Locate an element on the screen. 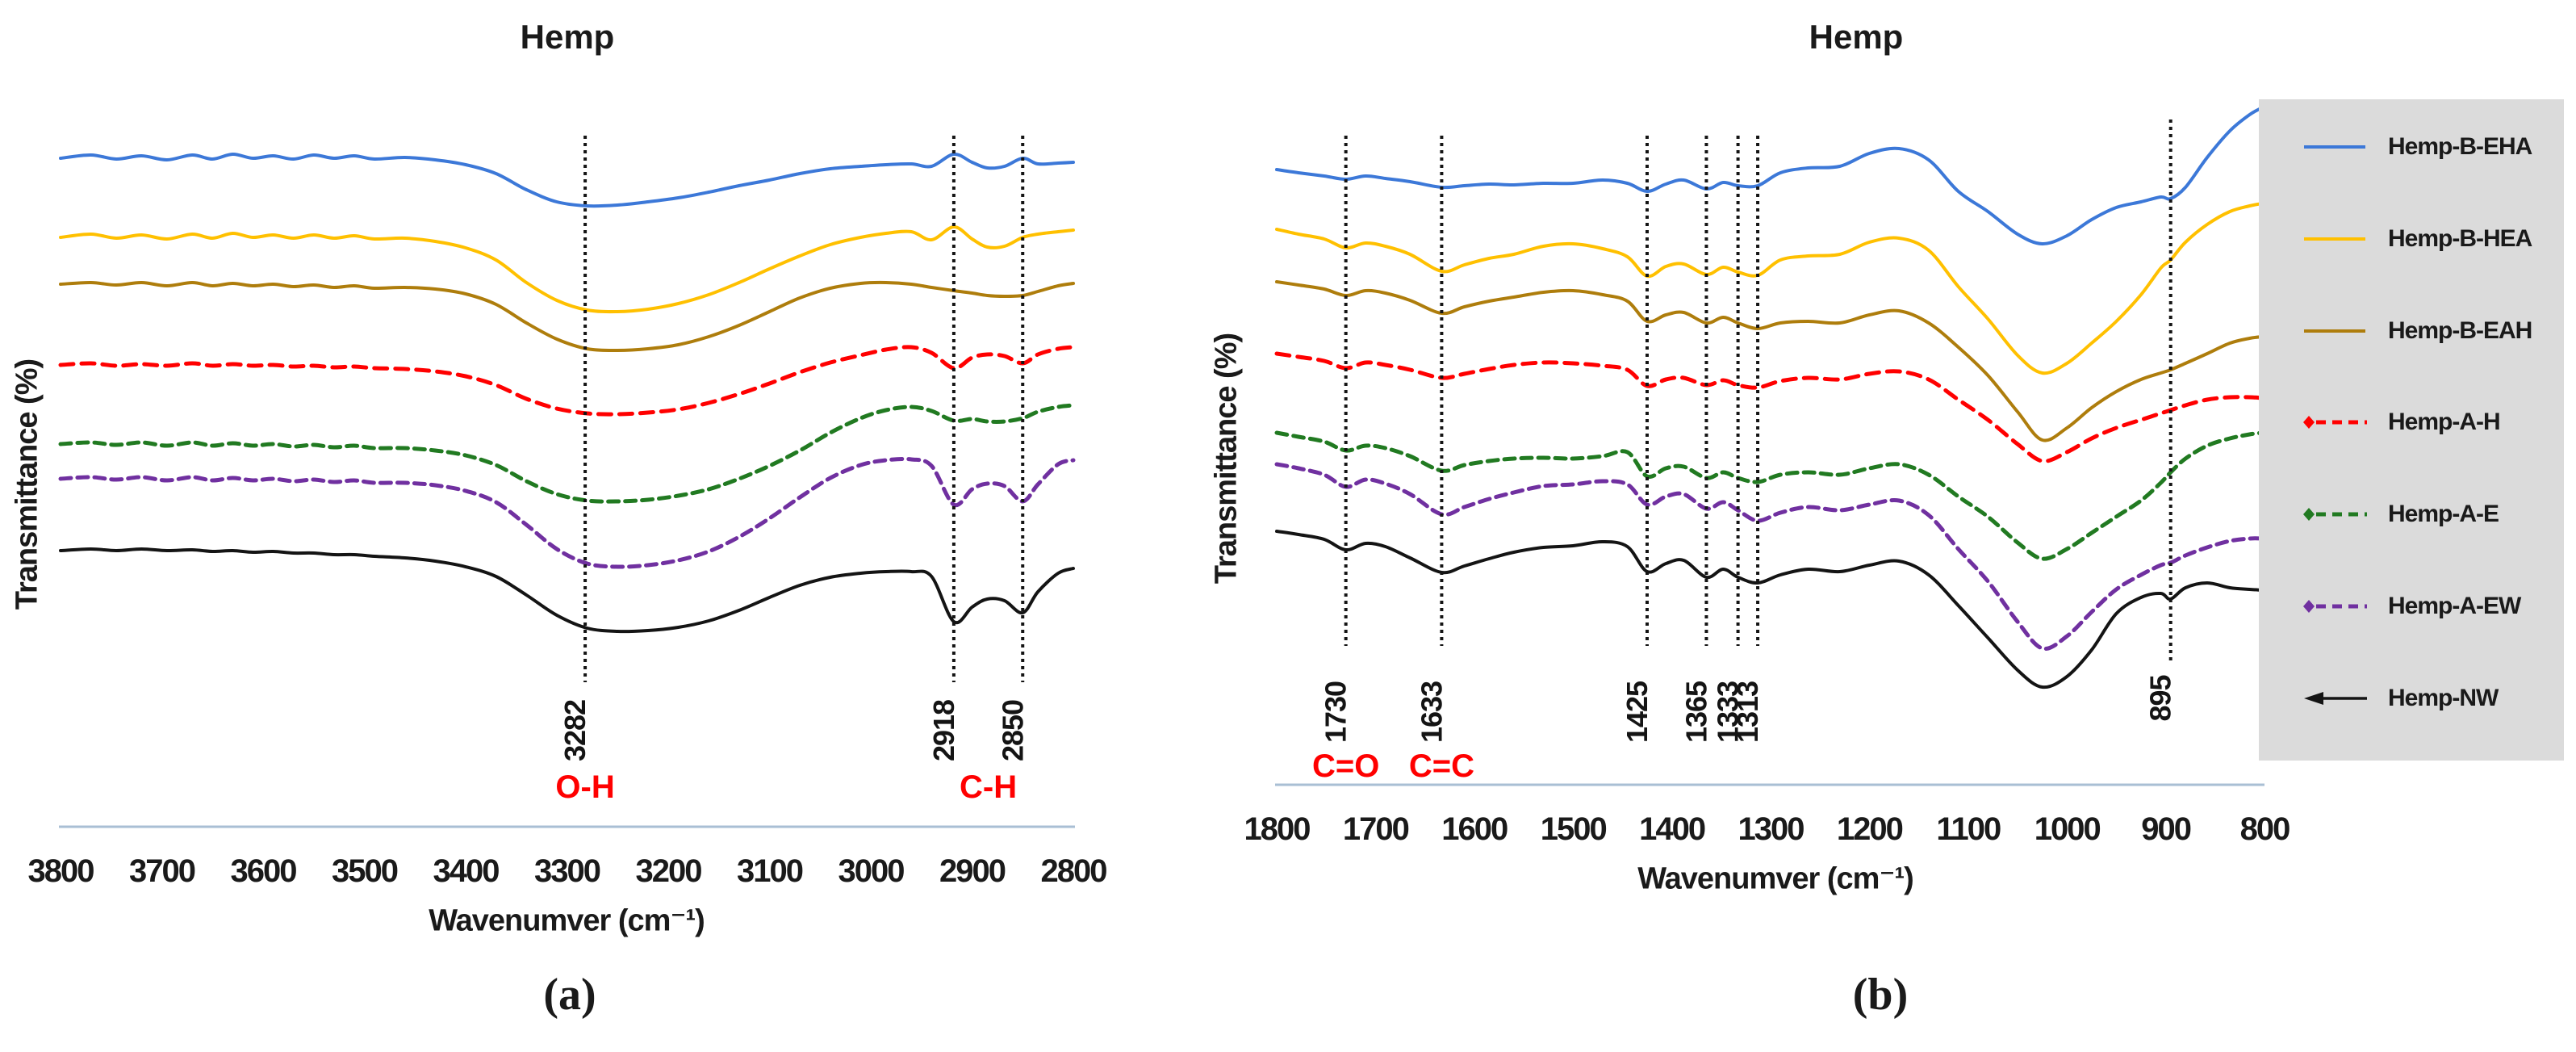 This screenshot has width=2576, height=1052. panel-b-x-tick: 900 is located at coordinates (2165, 829).